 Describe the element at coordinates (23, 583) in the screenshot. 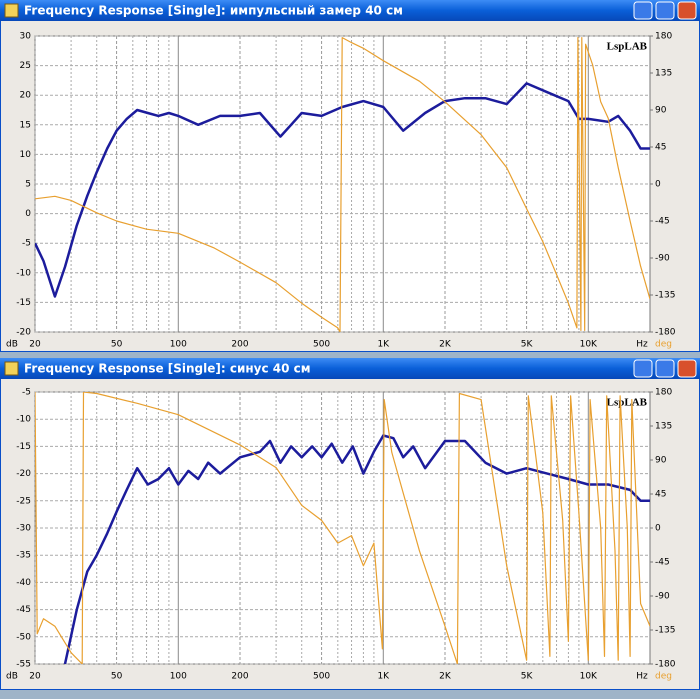

I see `y-tick-label: -40` at that location.